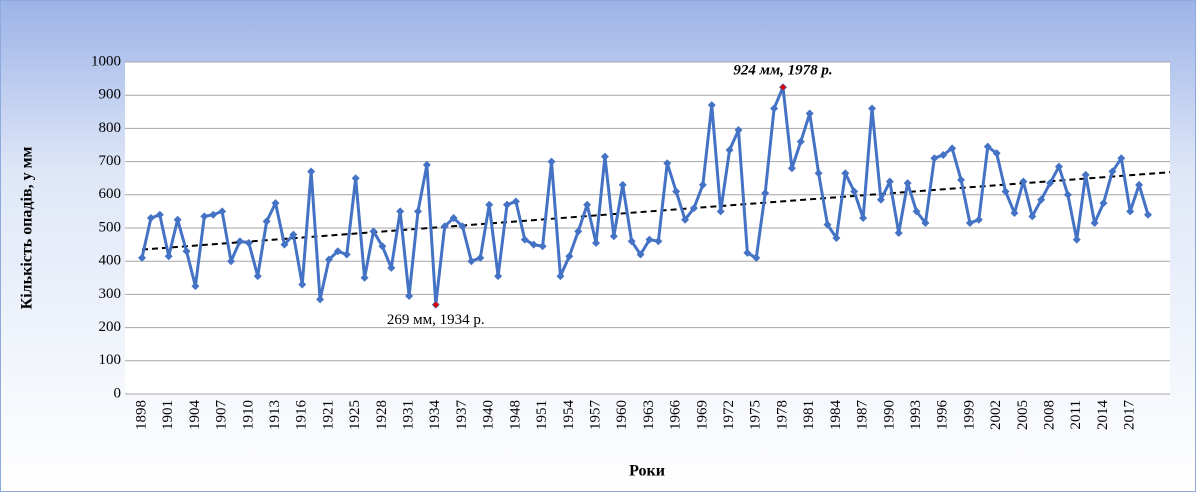  Describe the element at coordinates (782, 415) in the screenshot. I see `x-tick-label: 1978` at that location.